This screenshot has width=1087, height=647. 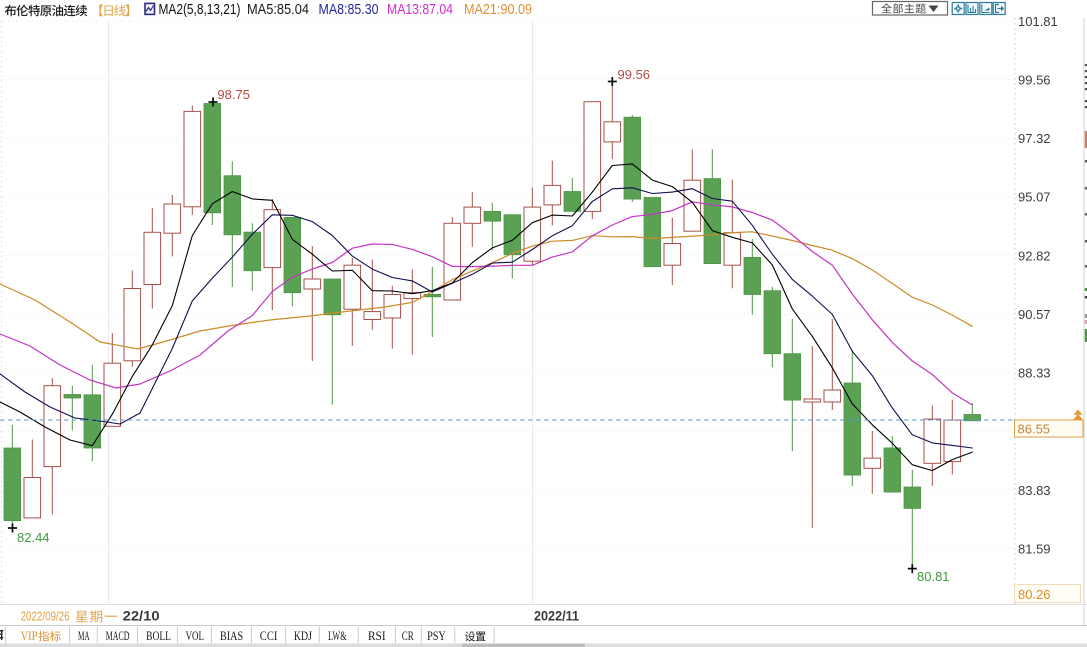 I want to click on svg-text: 82.44, so click(x=33, y=537).